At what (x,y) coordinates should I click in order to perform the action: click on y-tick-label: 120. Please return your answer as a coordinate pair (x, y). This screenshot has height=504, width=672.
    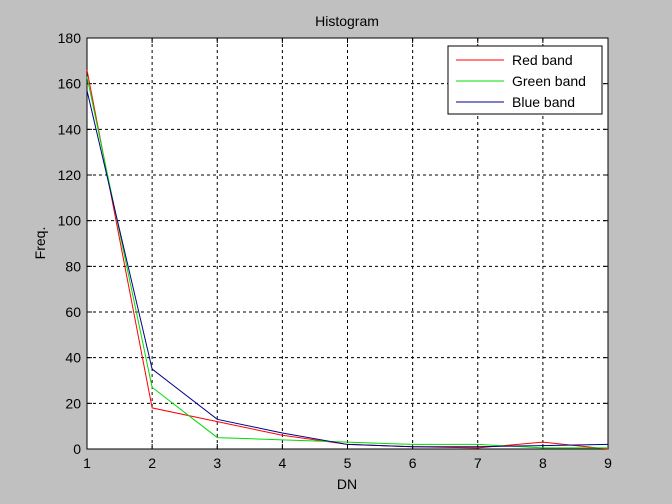
    Looking at the image, I should click on (70, 175).